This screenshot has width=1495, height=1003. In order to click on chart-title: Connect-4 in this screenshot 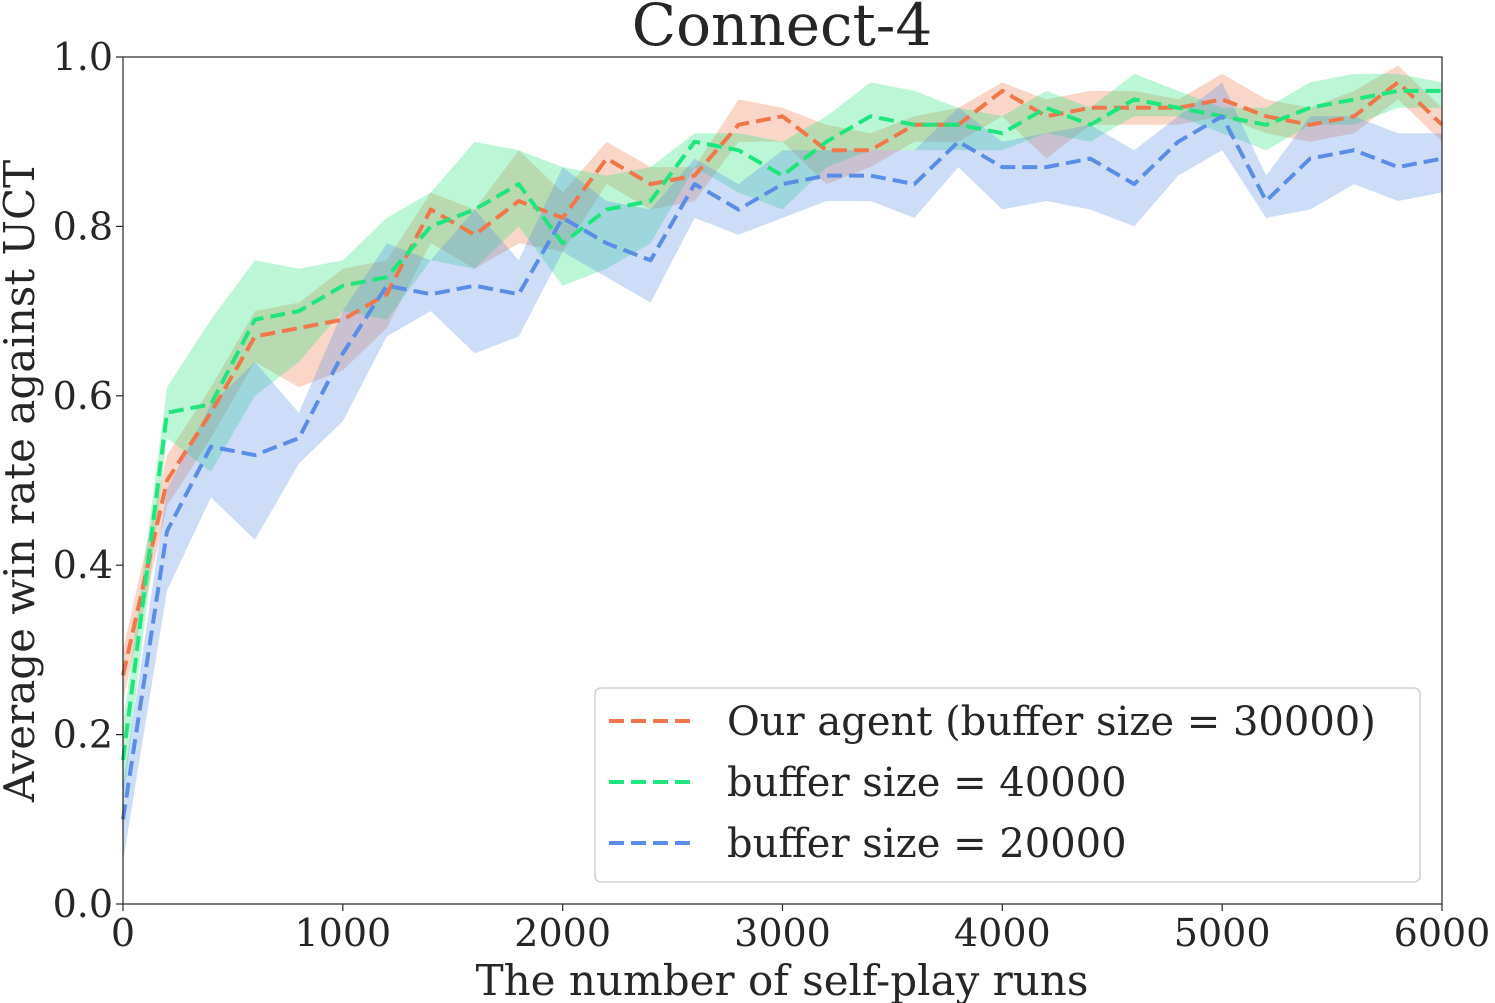, I will do `click(782, 29)`.